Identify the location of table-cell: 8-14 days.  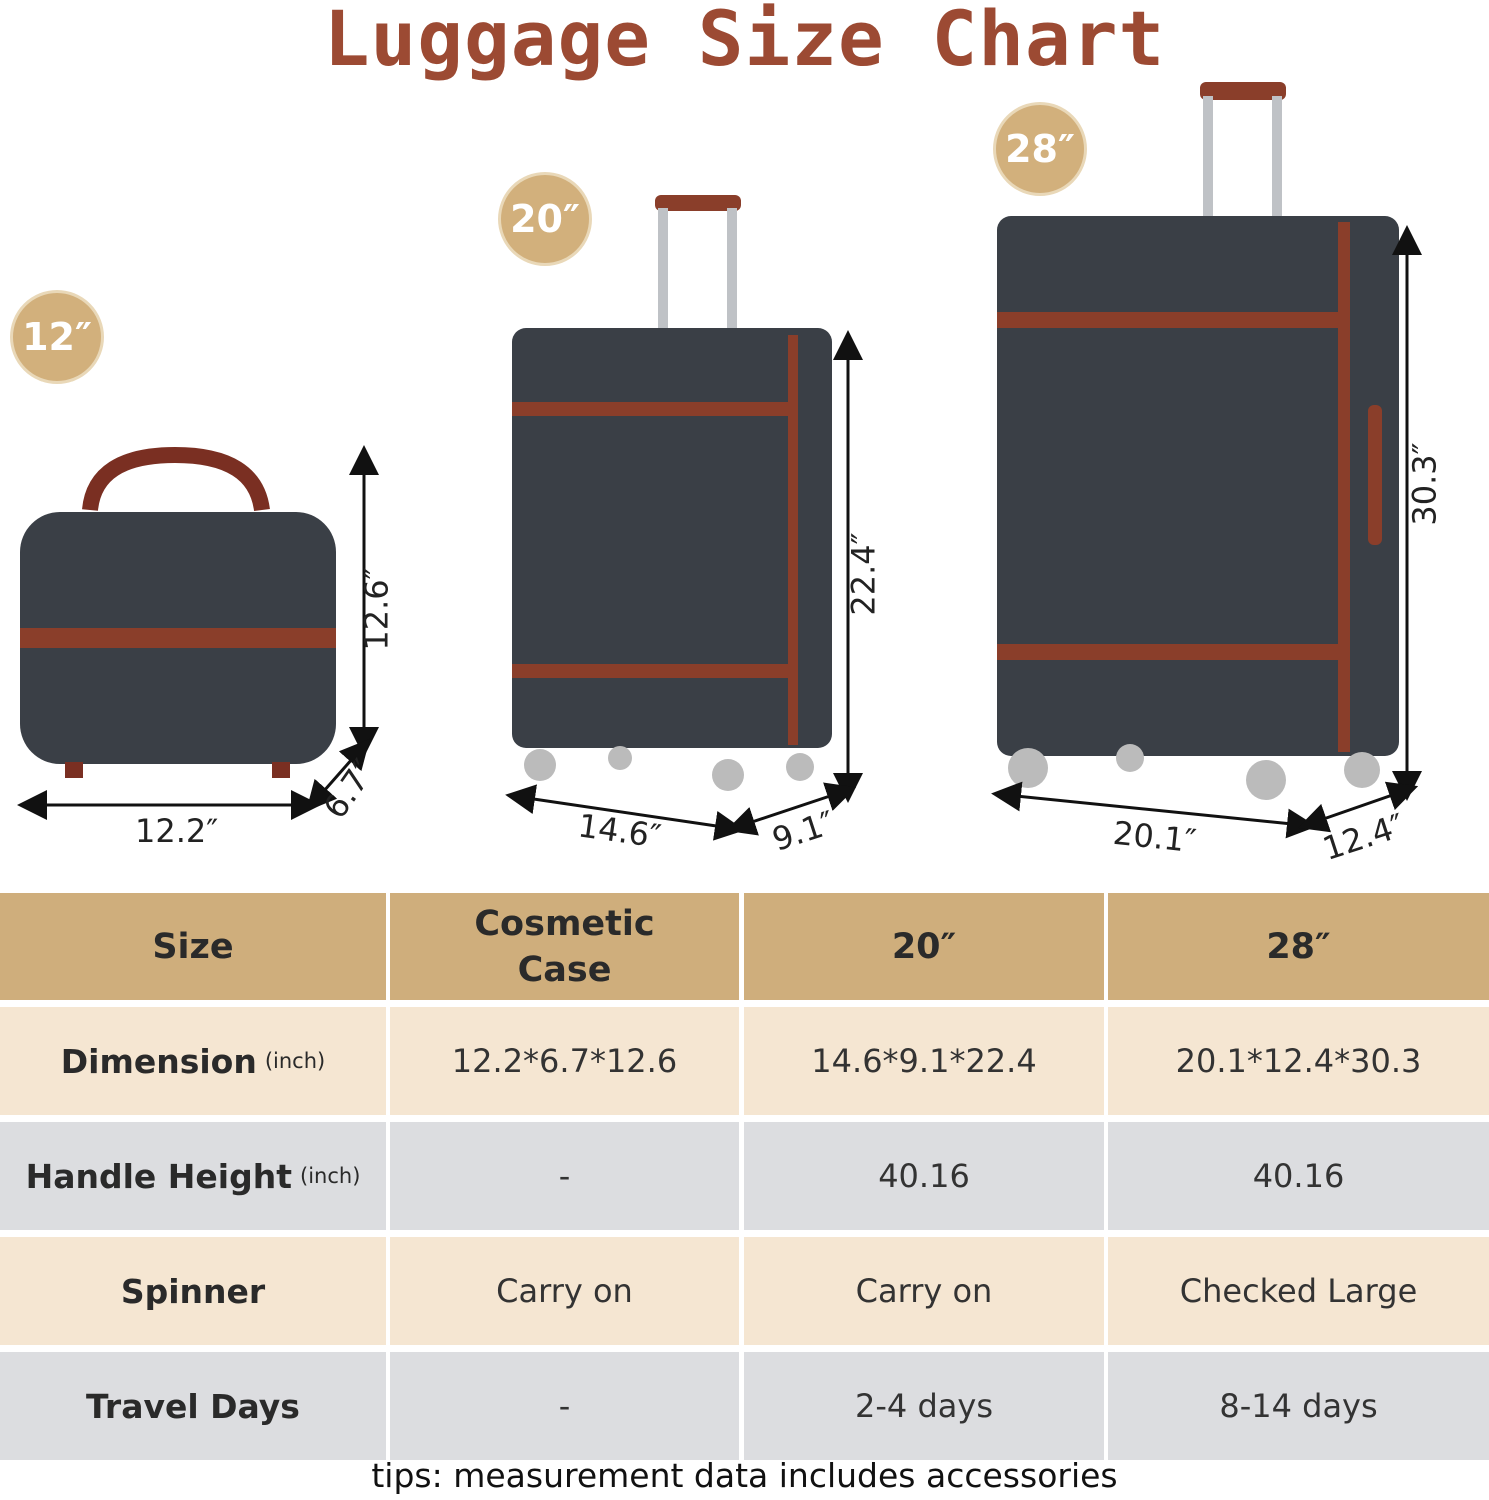
(1298, 1406).